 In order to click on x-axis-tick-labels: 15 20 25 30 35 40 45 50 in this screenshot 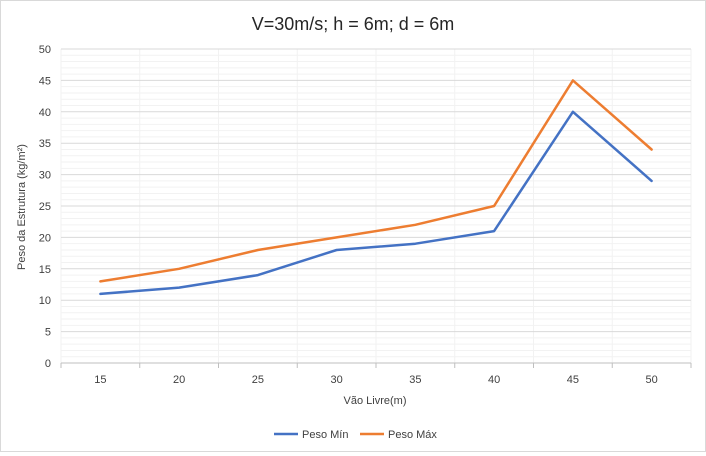, I will do `click(376, 380)`.